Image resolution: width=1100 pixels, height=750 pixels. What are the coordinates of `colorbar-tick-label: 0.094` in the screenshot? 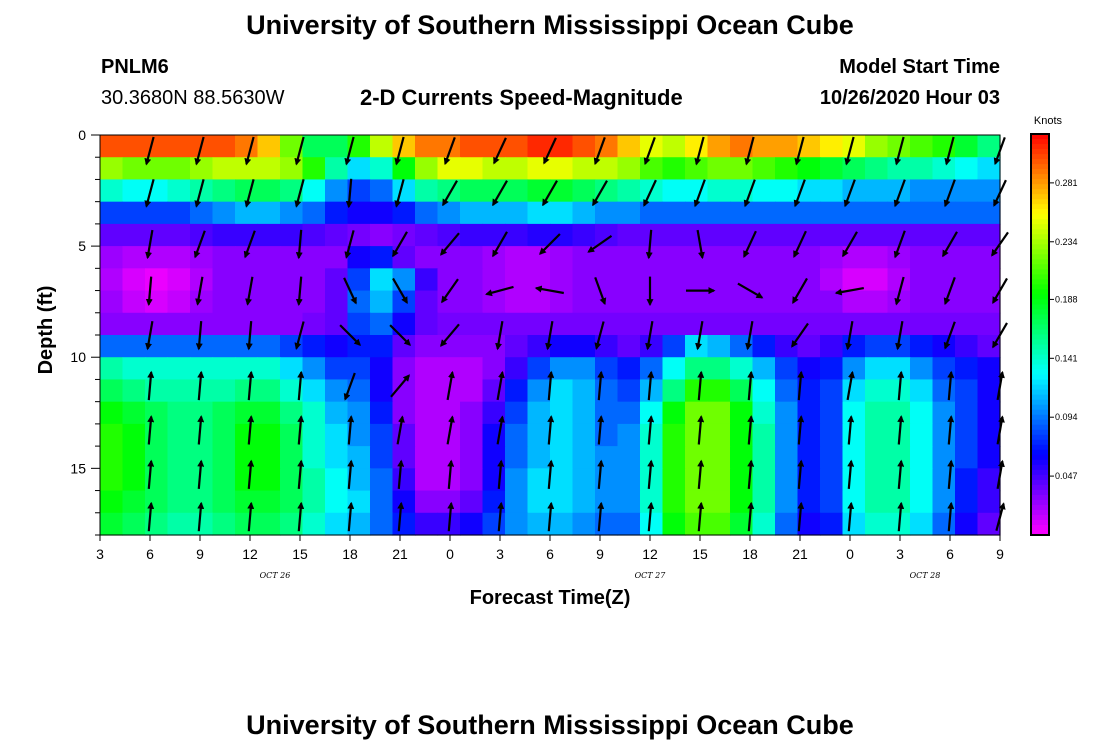 It's located at (1066, 417).